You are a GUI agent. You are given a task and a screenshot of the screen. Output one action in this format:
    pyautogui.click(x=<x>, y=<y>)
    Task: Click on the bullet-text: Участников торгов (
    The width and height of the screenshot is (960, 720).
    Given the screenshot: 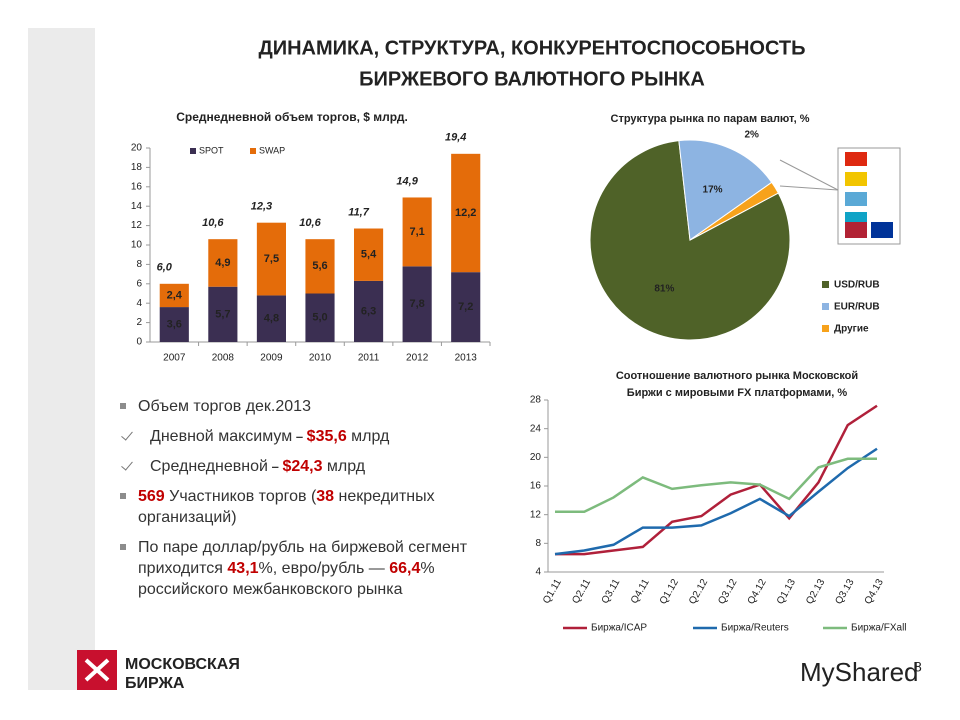 What is the action you would take?
    pyautogui.click(x=240, y=496)
    